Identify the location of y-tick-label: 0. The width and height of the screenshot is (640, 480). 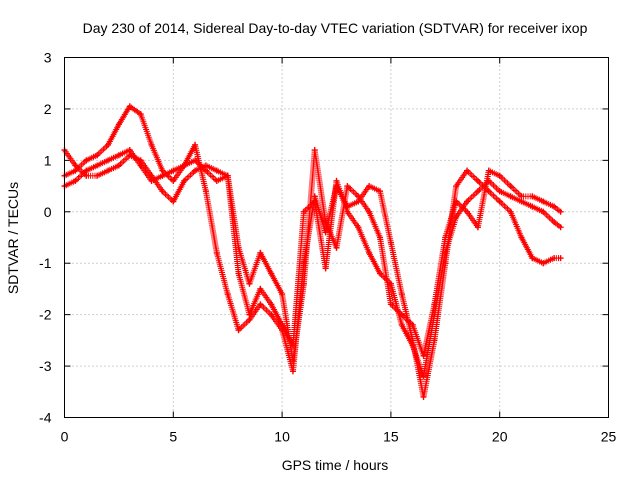
(48, 212).